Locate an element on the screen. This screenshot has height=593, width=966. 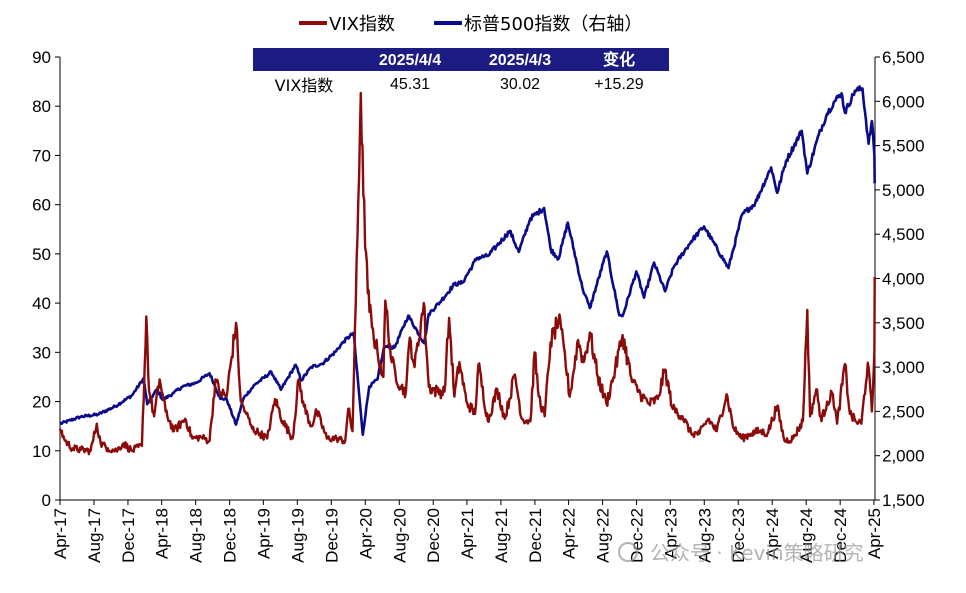
x-tick-label: Dec-23 is located at coordinates (738, 535).